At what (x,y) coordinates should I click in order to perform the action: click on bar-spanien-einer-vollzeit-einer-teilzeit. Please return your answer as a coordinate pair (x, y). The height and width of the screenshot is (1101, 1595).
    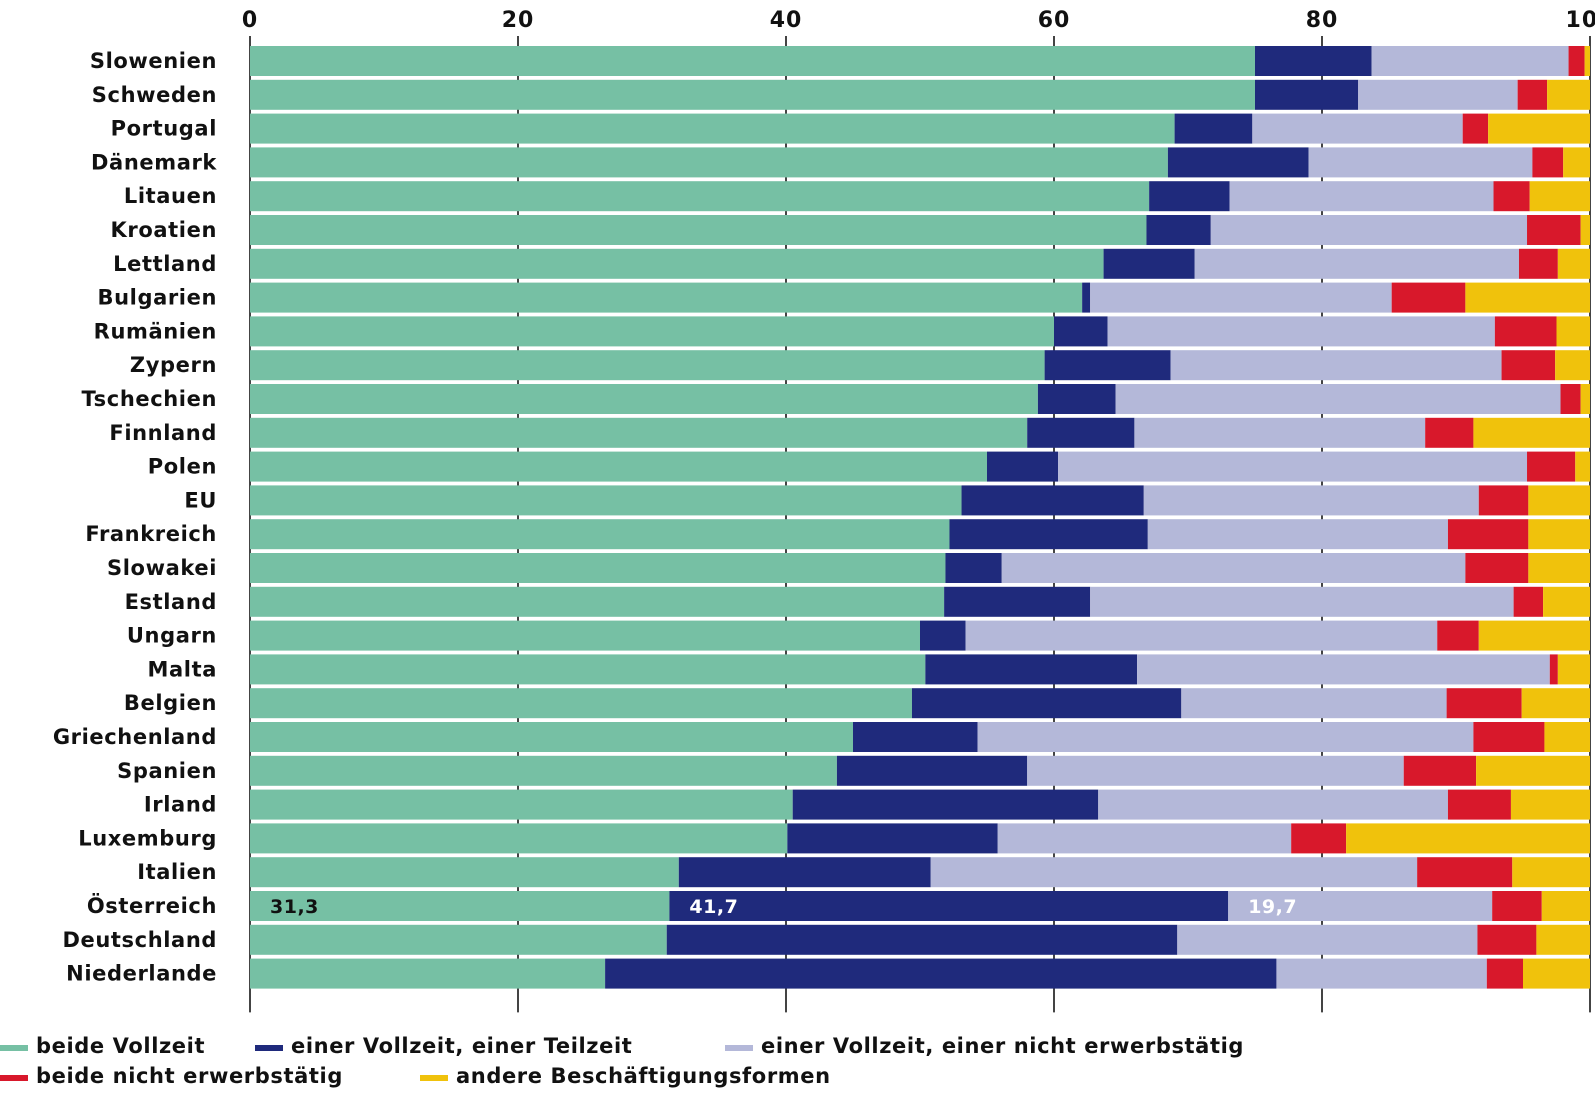
    Looking at the image, I should click on (932, 770).